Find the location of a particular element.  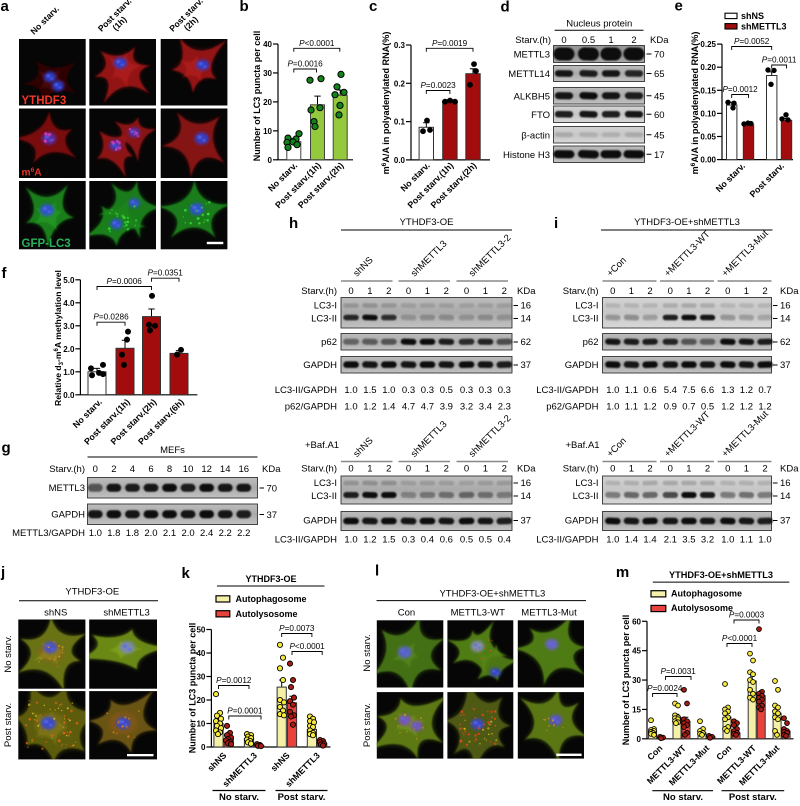

svg-text: 10 is located at coordinates (200, 724).